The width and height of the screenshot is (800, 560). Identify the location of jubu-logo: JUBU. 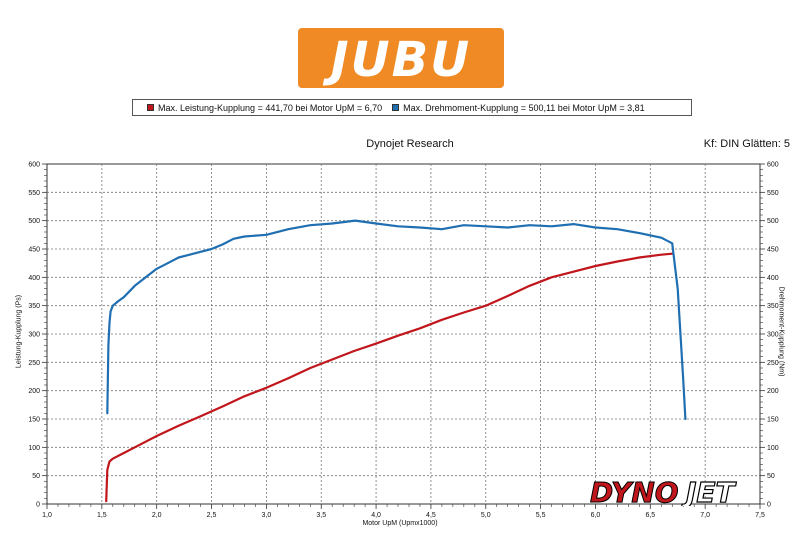
(401, 58).